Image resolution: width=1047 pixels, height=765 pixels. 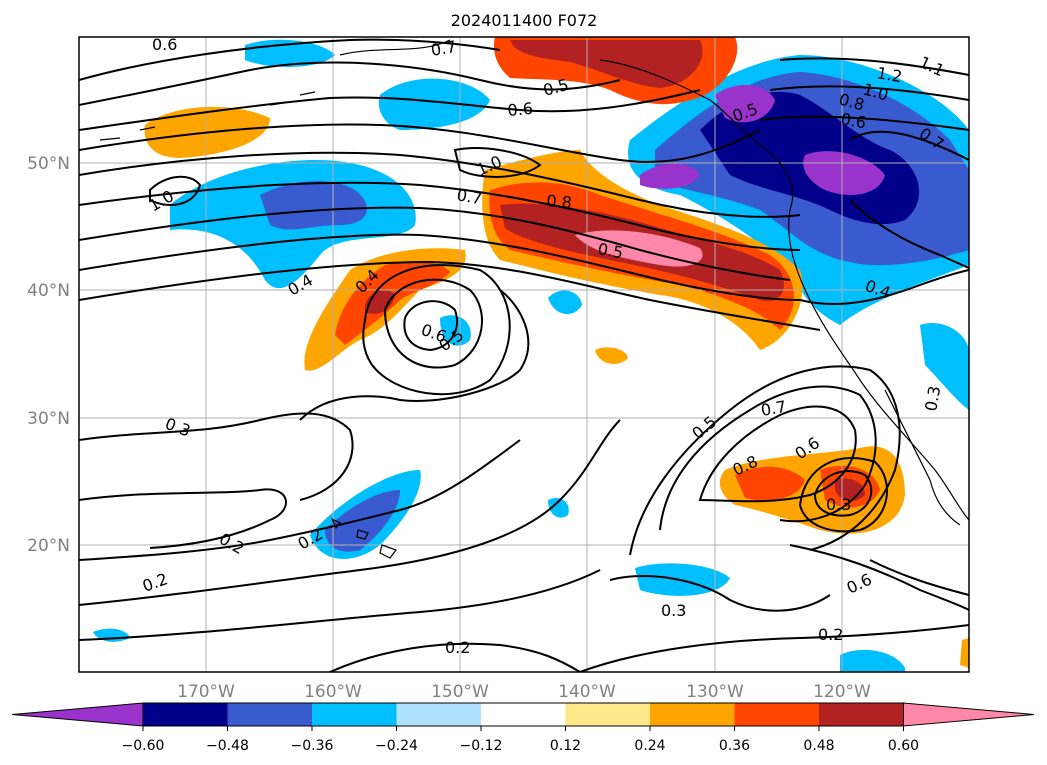 I want to click on shade-neg-ne-purple-c, so click(x=670, y=176).